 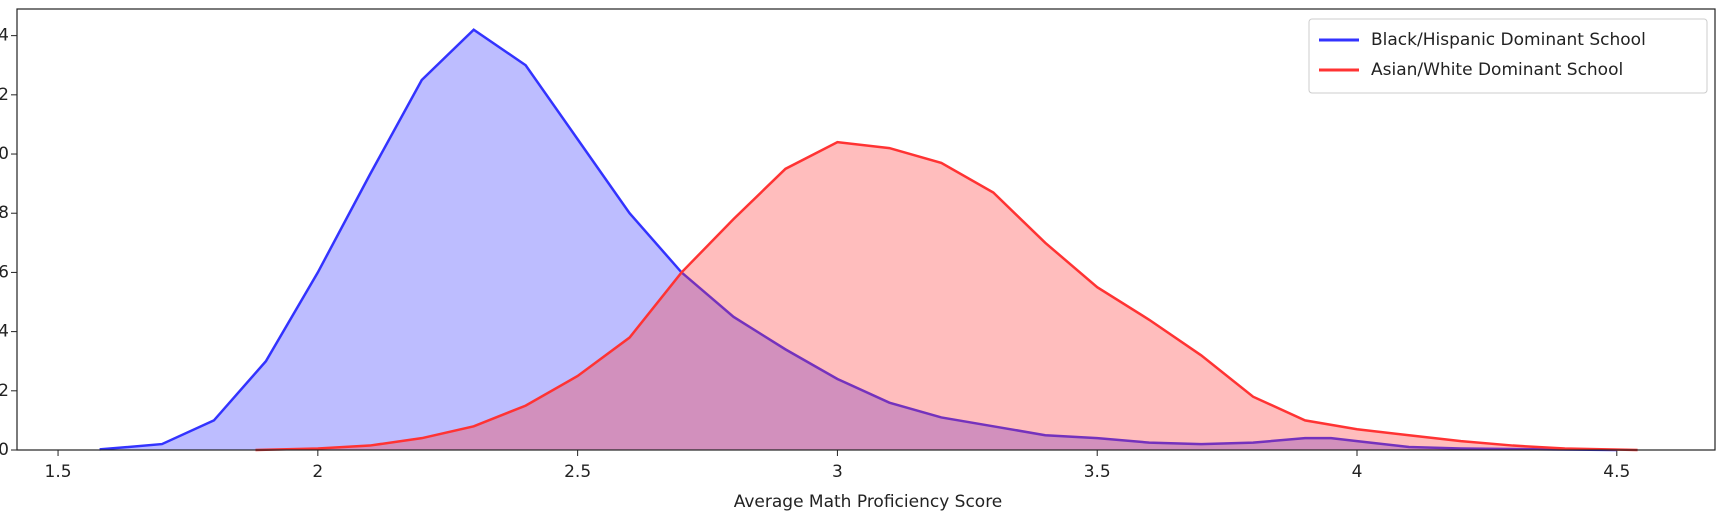 What do you see at coordinates (4, 213) in the screenshot?
I see `y-tick-label: 0.8` at bounding box center [4, 213].